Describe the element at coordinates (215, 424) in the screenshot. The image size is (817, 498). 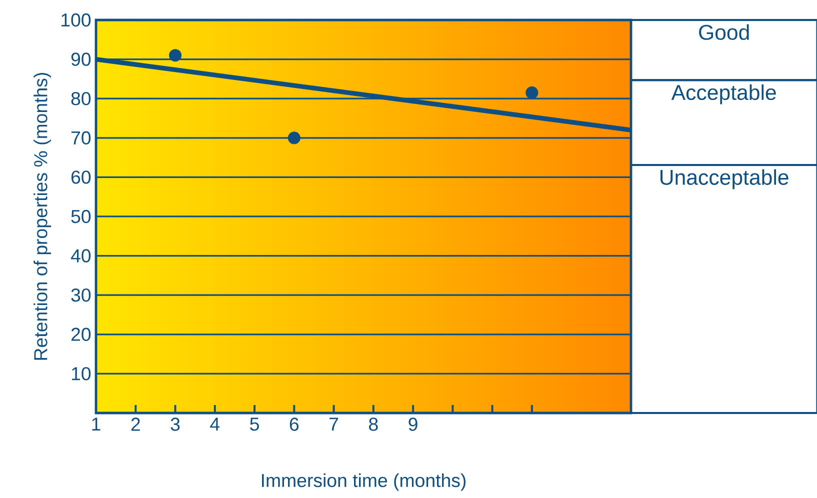
I see `x-tick-label: 4` at that location.